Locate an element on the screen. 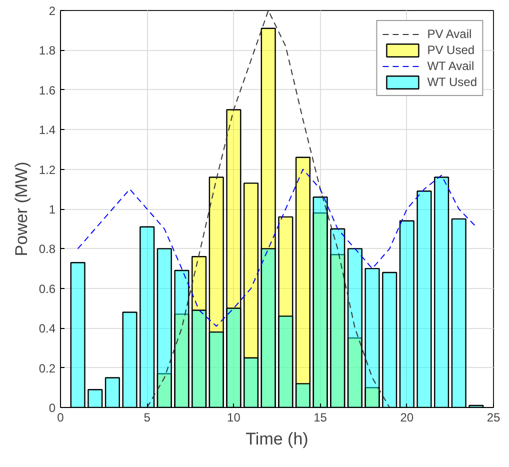 The height and width of the screenshot is (467, 509). x-tick-label: 10 is located at coordinates (234, 417).